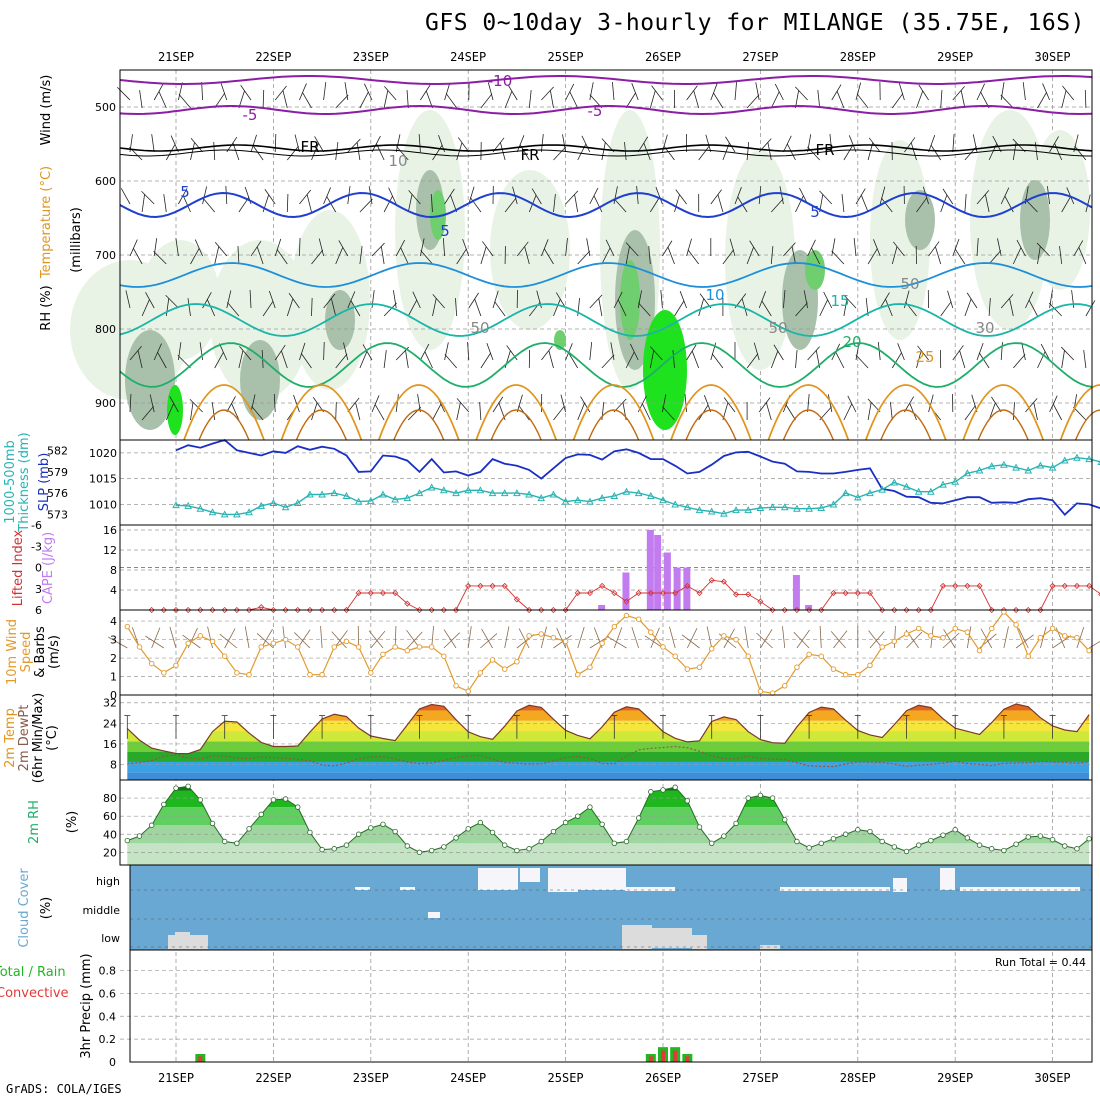  Describe the element at coordinates (468, 1078) in the screenshot. I see `day-label-bottom: 24SEP` at that location.